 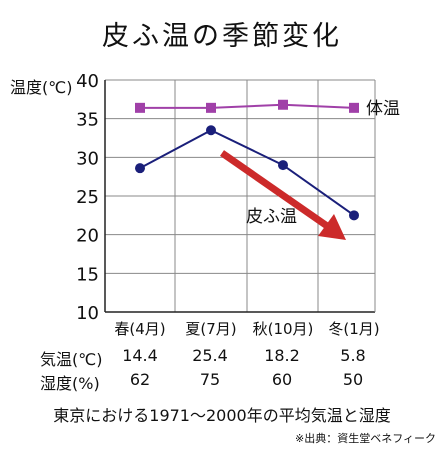 What do you see at coordinates (139, 329) in the screenshot?
I see `x-tick-label: 春(4月)` at bounding box center [139, 329].